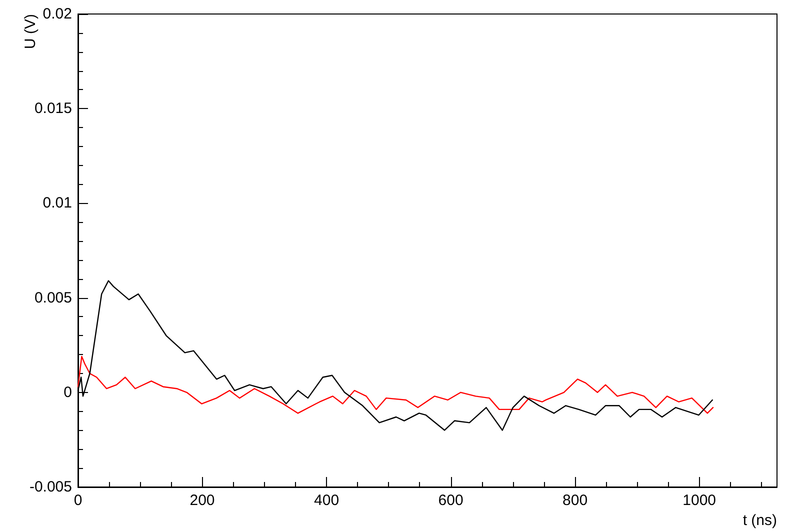 The image size is (786, 531). Describe the element at coordinates (575, 500) in the screenshot. I see `x-tick-label: 800` at that location.